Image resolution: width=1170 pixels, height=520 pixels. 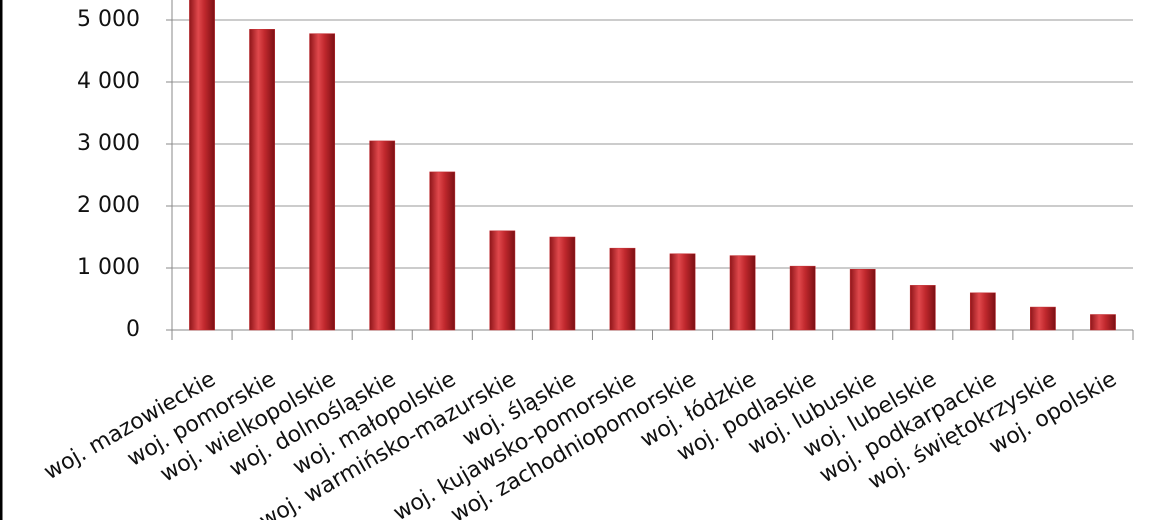 What do you see at coordinates (133, 329) in the screenshot?
I see `y-tick-label: 0` at bounding box center [133, 329].